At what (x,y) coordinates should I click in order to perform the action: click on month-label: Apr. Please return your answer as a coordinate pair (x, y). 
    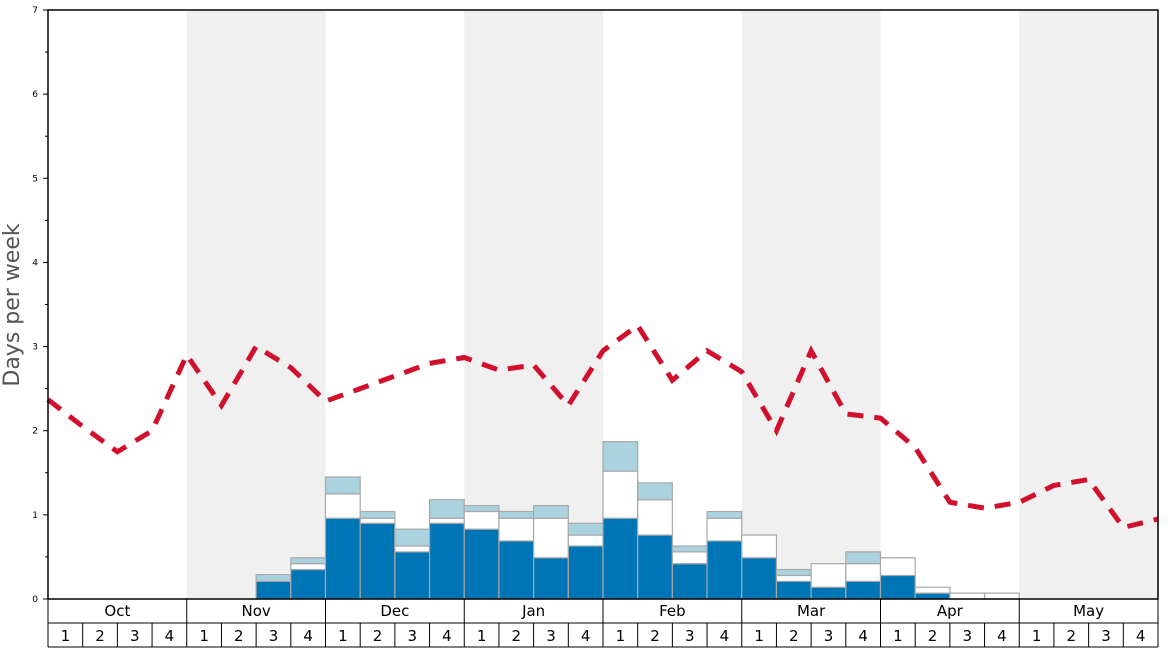
    Looking at the image, I should click on (950, 611).